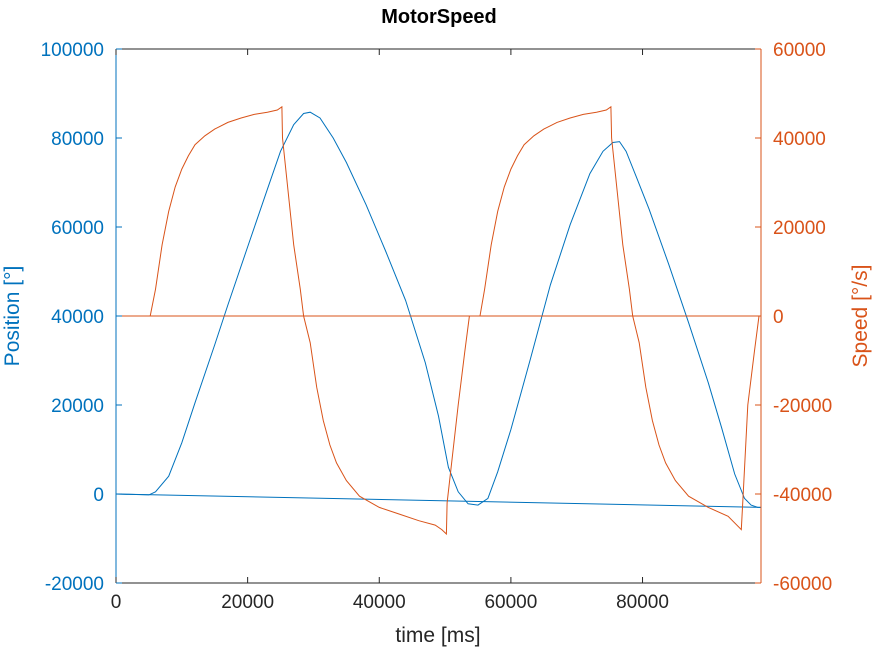 This screenshot has width=872, height=654. What do you see at coordinates (799, 139) in the screenshot?
I see `y-right-tick-label: 40000` at bounding box center [799, 139].